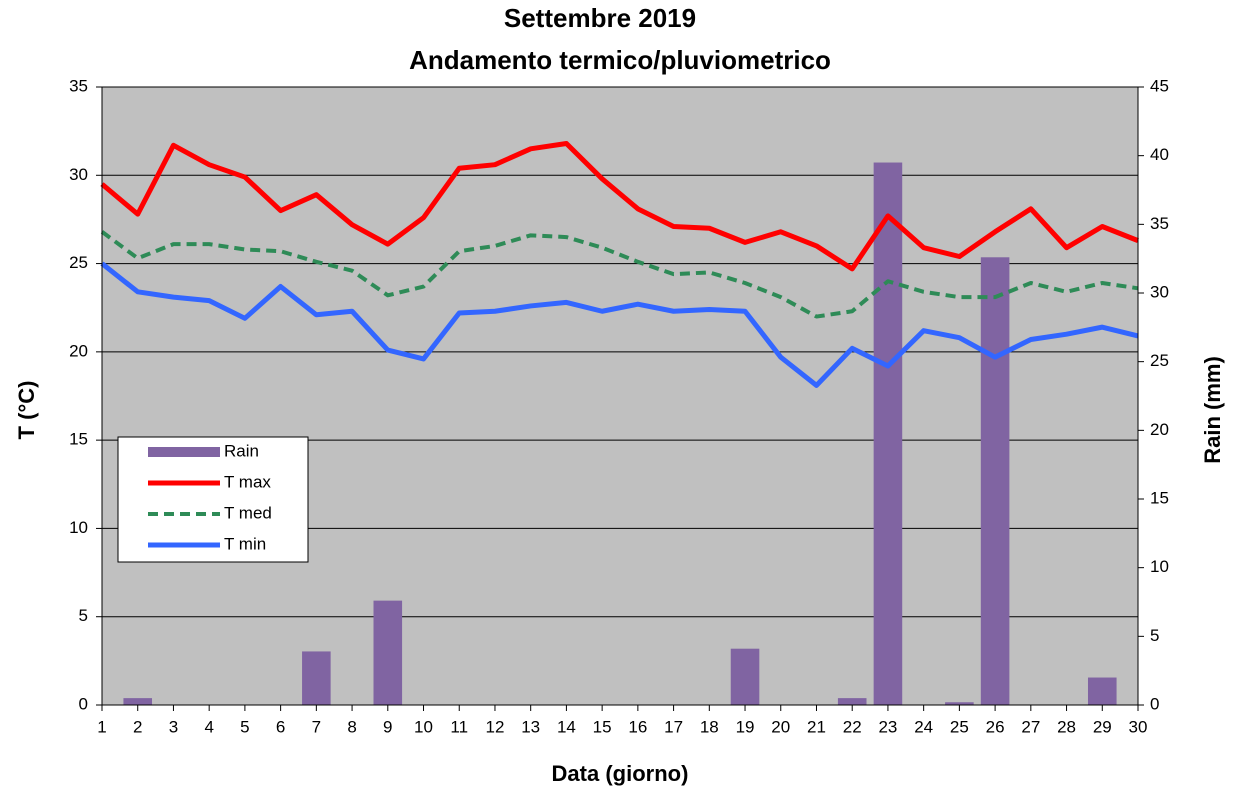 The height and width of the screenshot is (792, 1236). Describe the element at coordinates (1159, 154) in the screenshot. I see `y2-tick-label: 40` at that location.